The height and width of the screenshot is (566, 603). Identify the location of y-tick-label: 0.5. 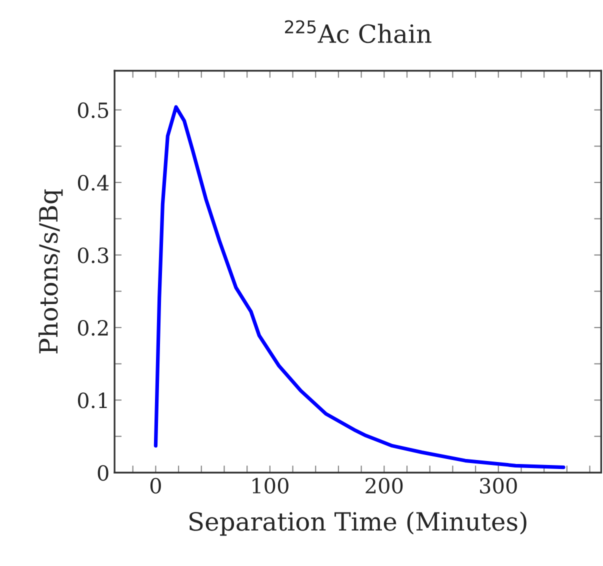
(93, 110).